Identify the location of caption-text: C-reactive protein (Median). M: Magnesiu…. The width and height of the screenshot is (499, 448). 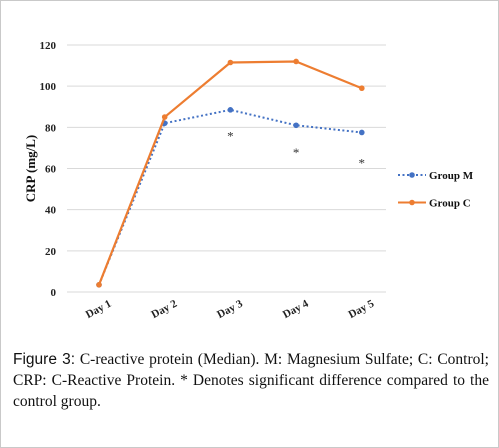
(251, 380).